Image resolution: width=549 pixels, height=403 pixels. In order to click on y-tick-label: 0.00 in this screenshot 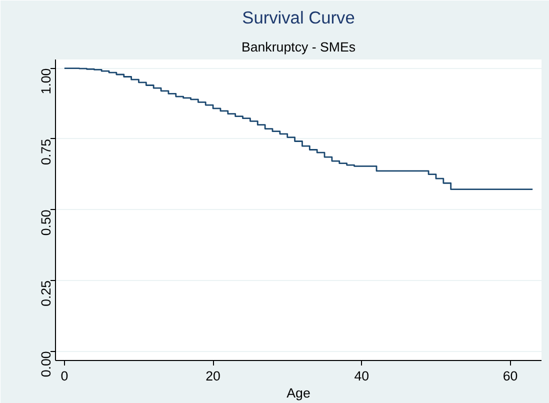, I will do `click(46, 364)`.